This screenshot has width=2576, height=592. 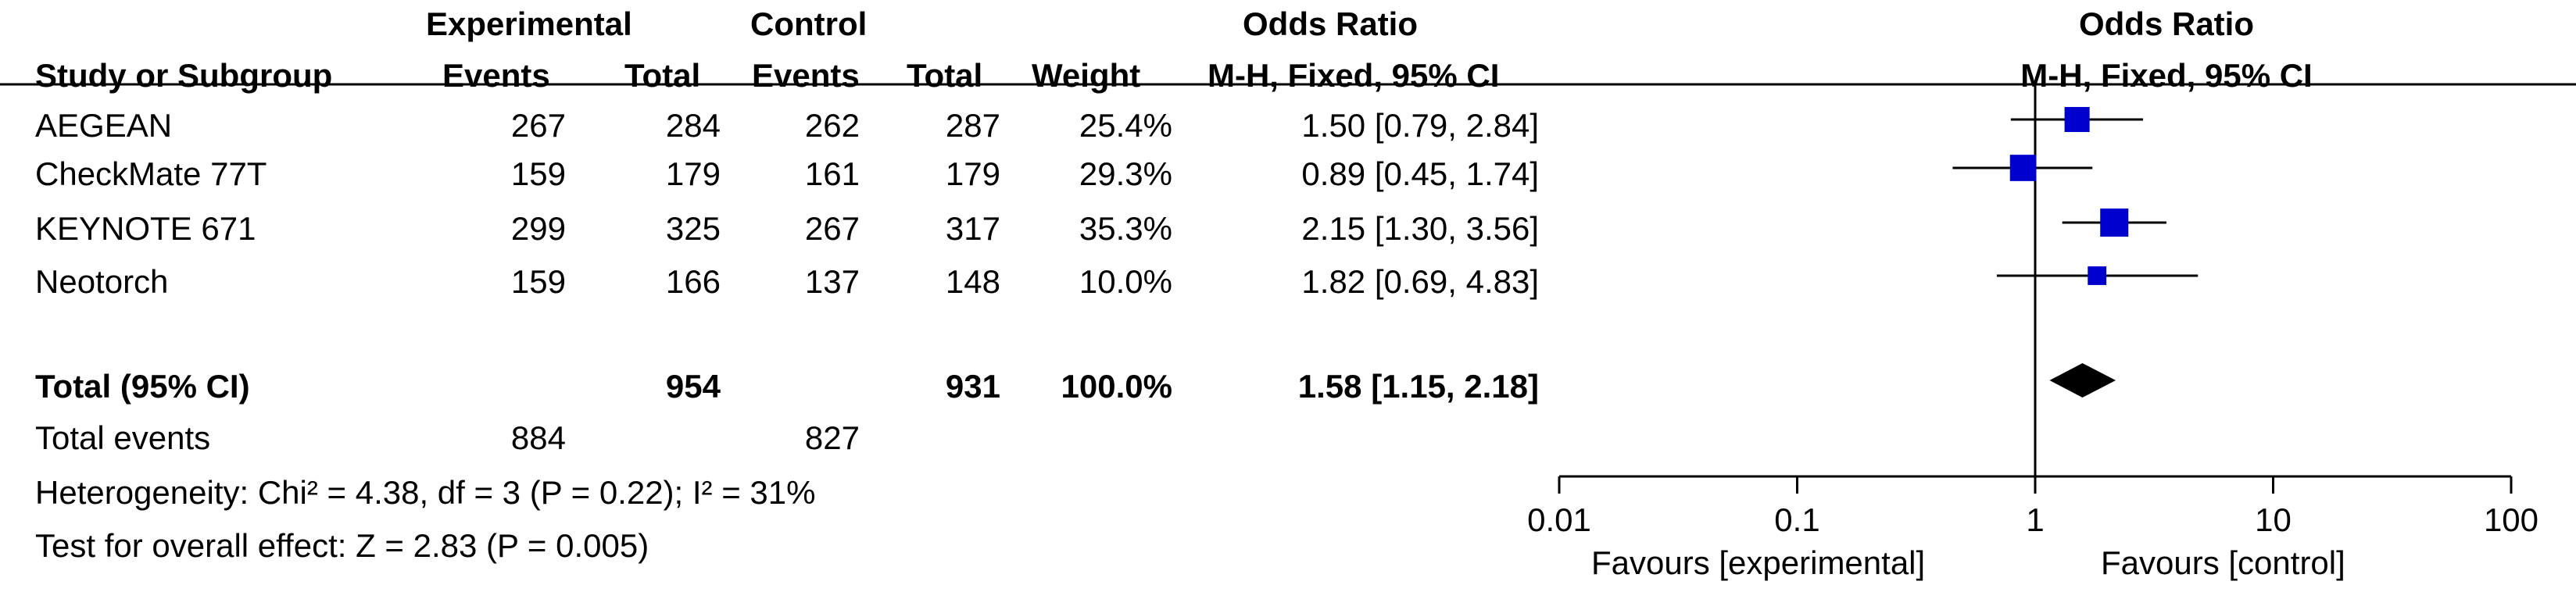 What do you see at coordinates (662, 75) in the screenshot?
I see `exp-total-column-header: Total` at bounding box center [662, 75].